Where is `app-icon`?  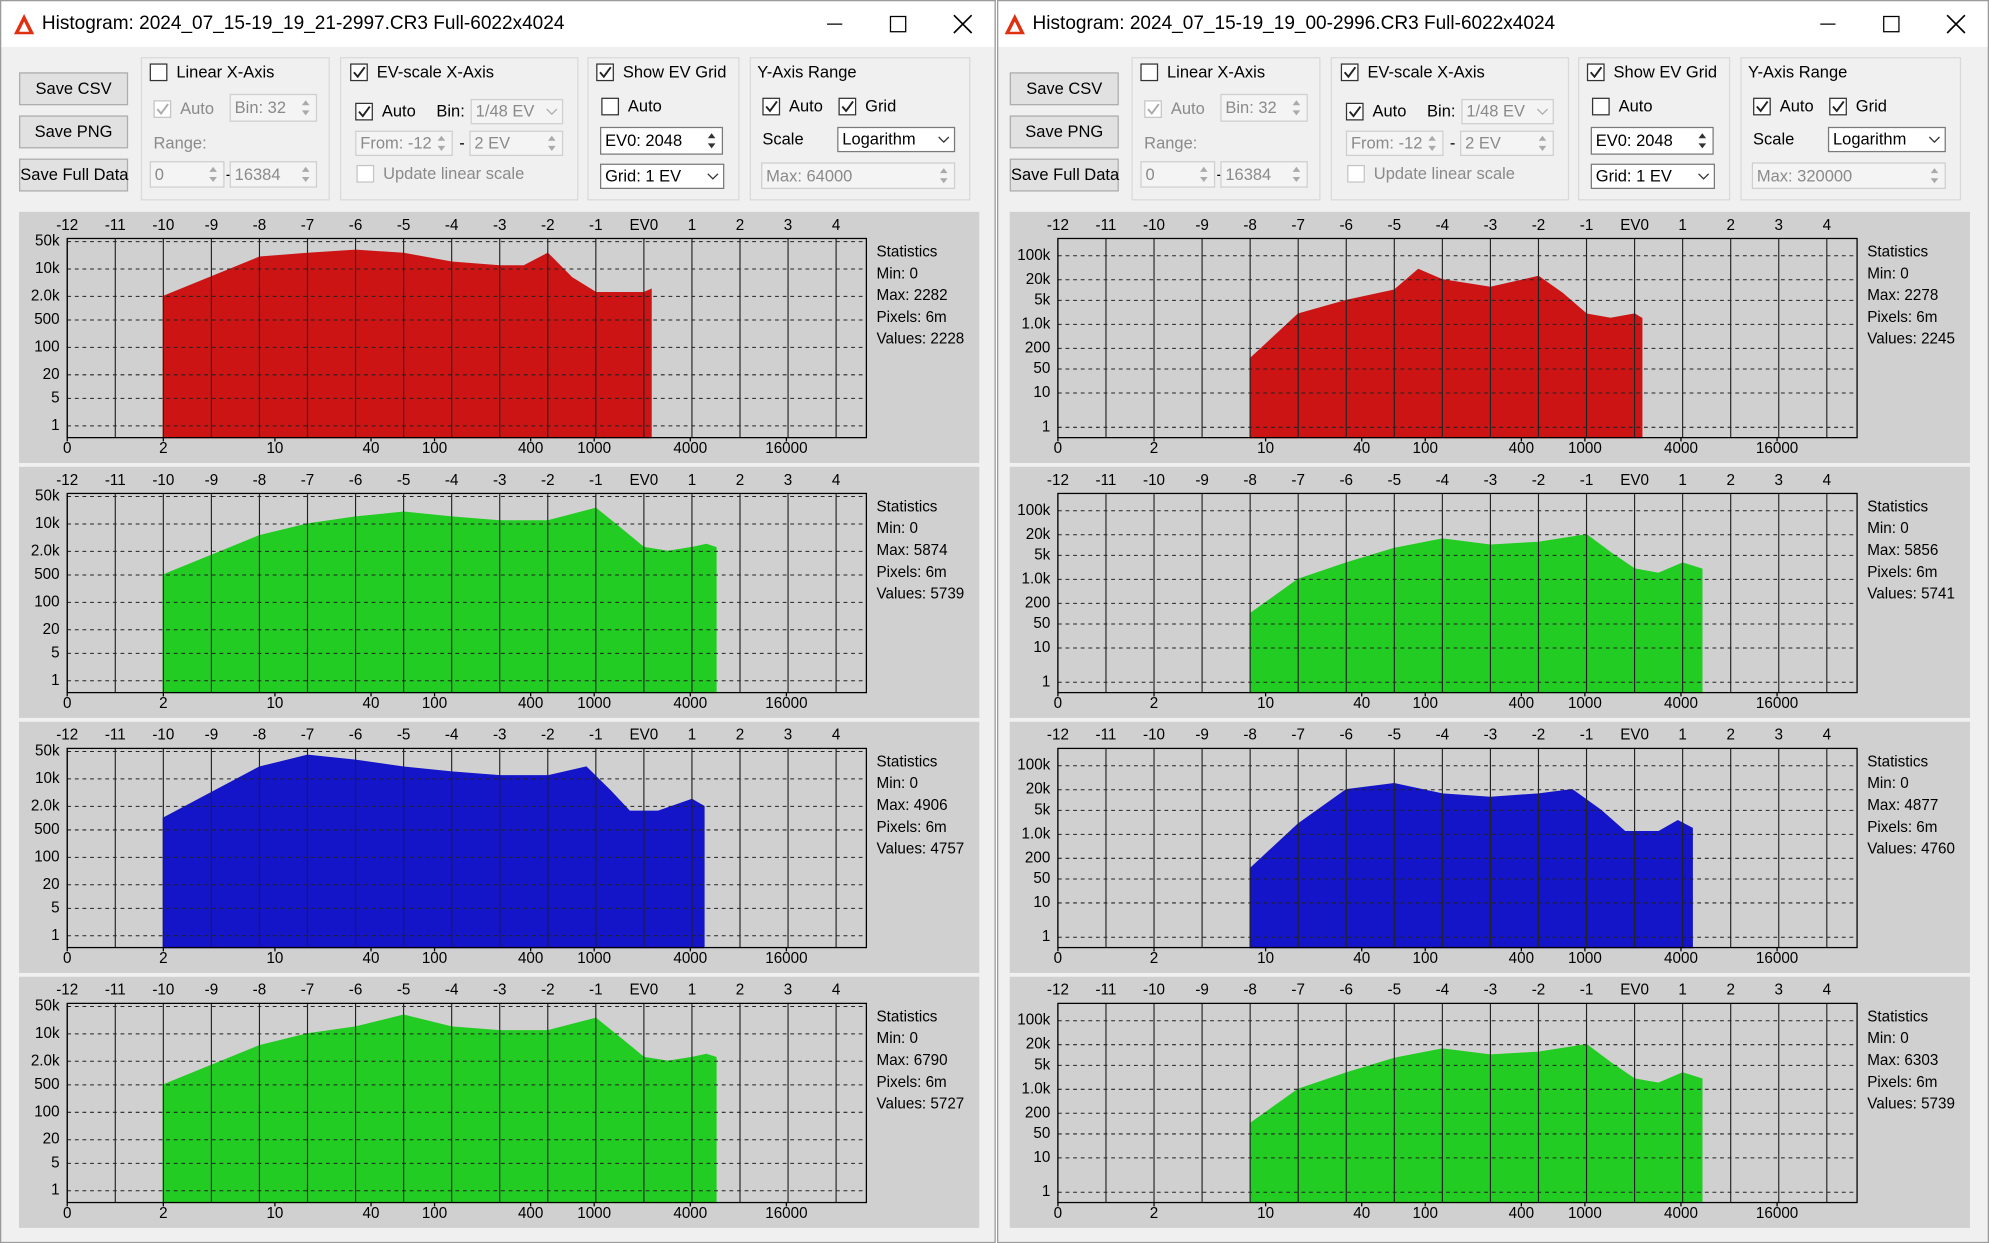 app-icon is located at coordinates (24, 24).